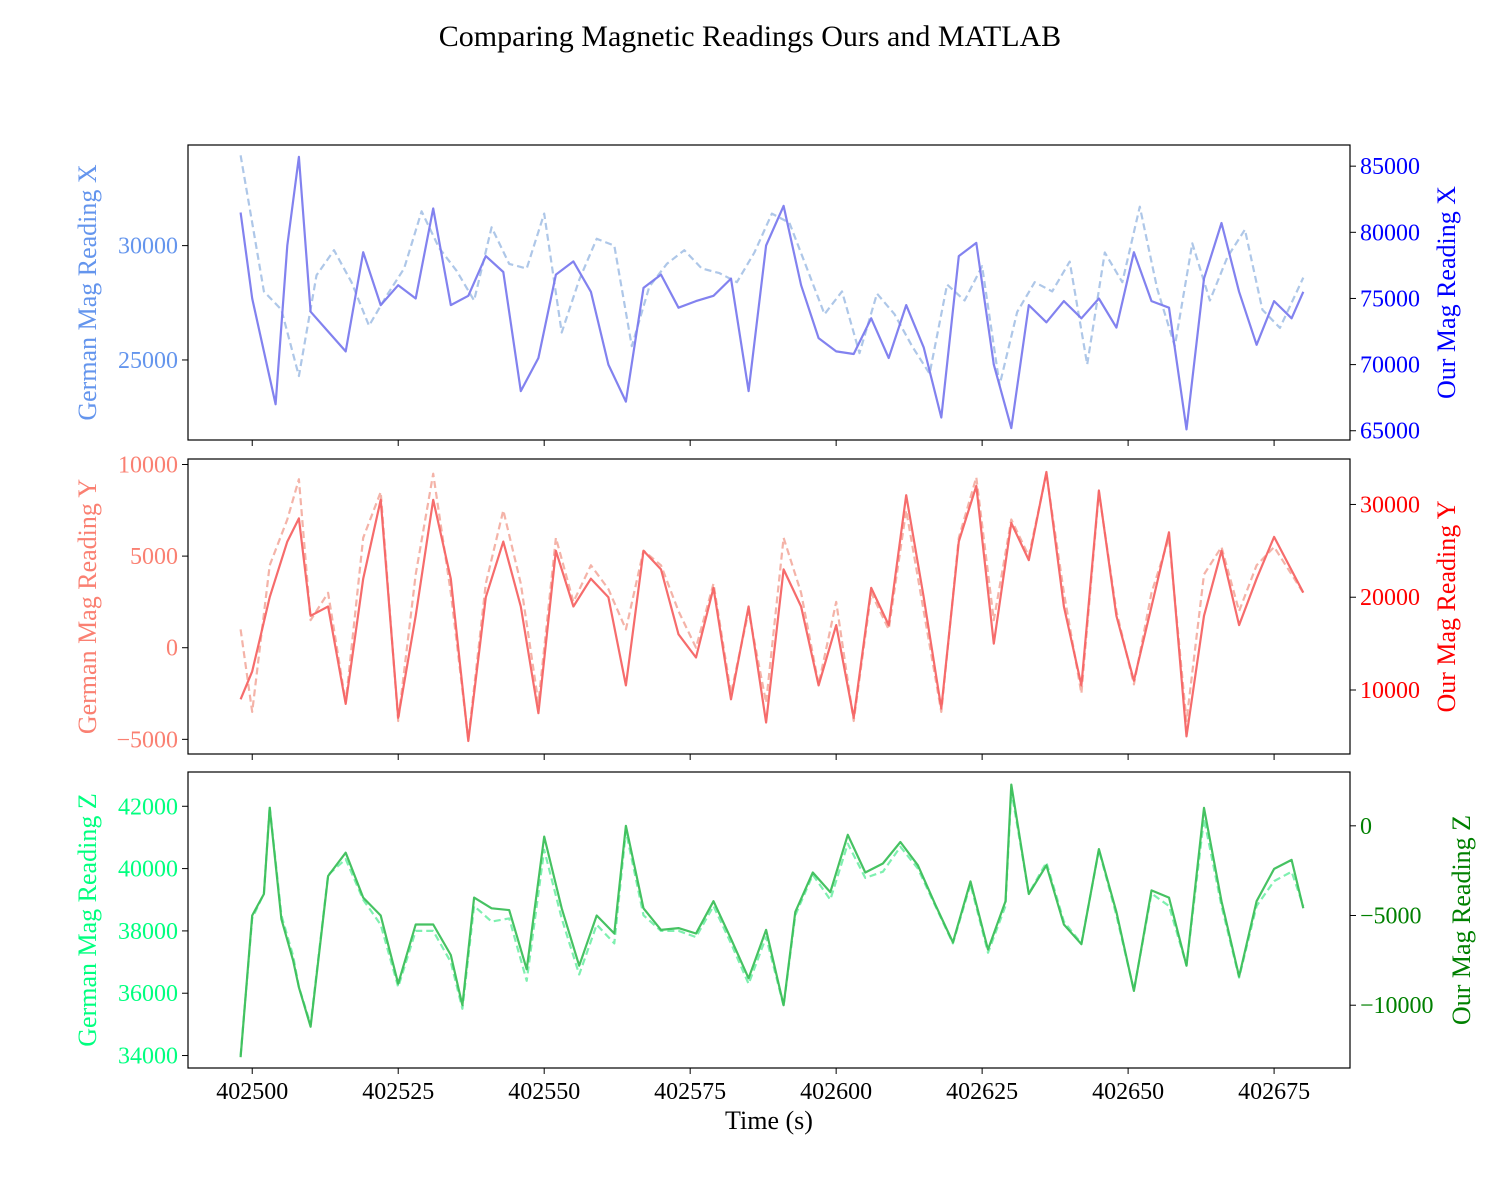 The height and width of the screenshot is (1200, 1500). What do you see at coordinates (148, 247) in the screenshot?
I see `left-tick-label: 30000` at bounding box center [148, 247].